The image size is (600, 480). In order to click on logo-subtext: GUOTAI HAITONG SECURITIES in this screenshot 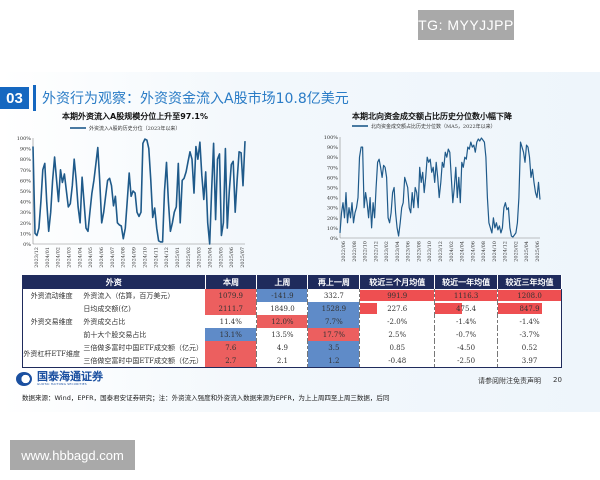, I will do `click(62, 384)`.